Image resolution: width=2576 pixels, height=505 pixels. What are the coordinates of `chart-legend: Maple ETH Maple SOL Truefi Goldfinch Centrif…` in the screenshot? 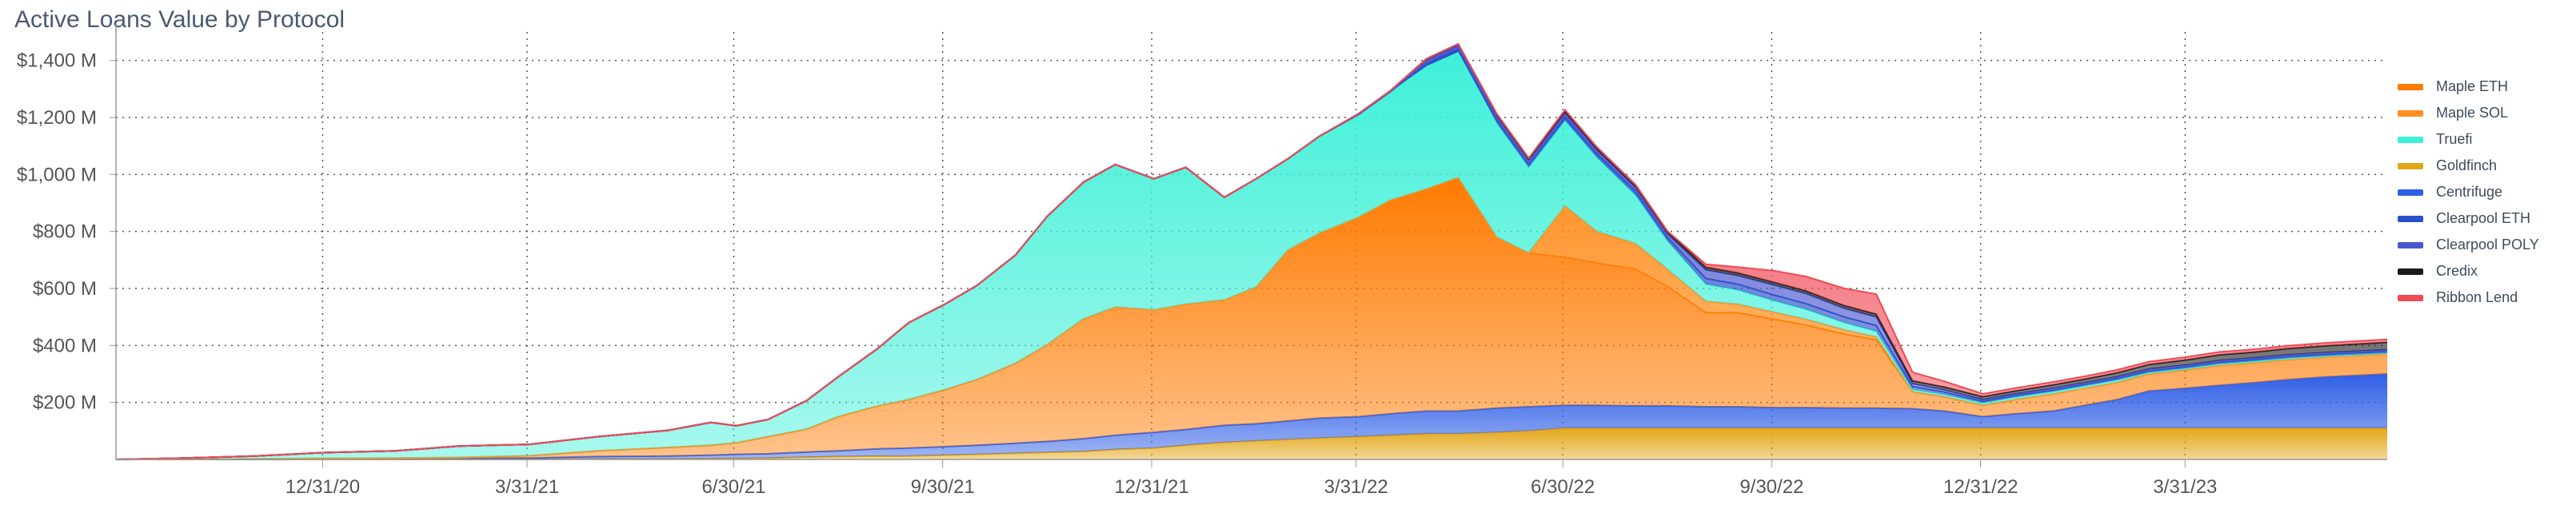 It's located at (2484, 192).